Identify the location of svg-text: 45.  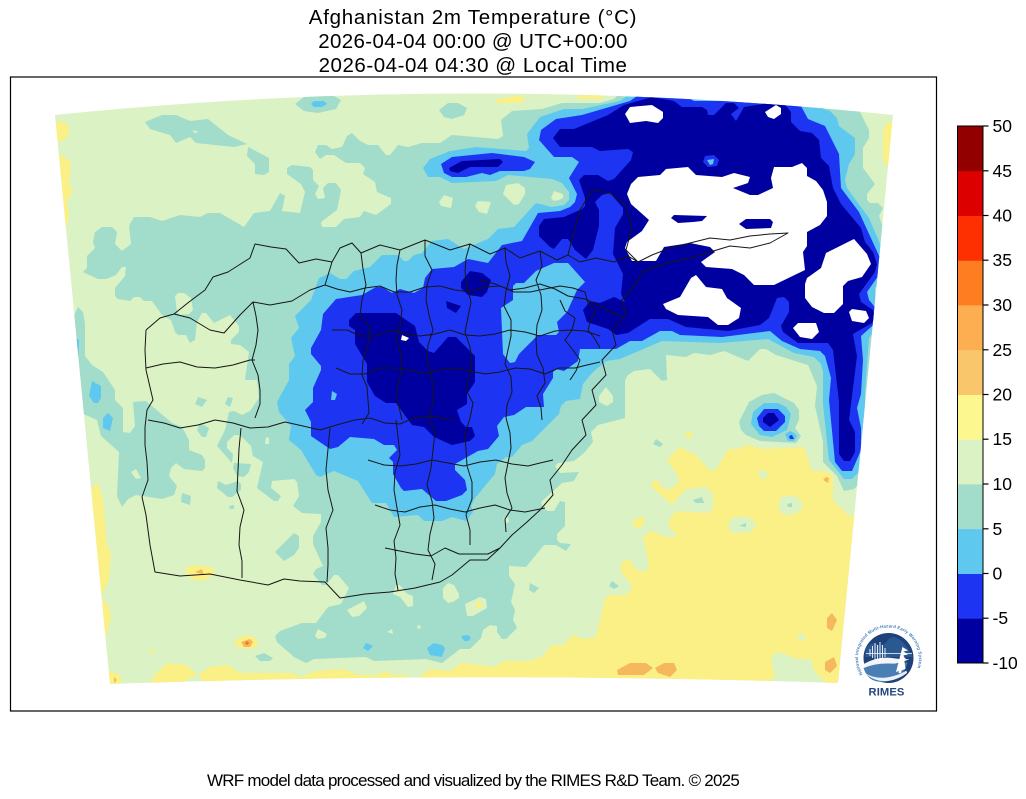
(1002, 171).